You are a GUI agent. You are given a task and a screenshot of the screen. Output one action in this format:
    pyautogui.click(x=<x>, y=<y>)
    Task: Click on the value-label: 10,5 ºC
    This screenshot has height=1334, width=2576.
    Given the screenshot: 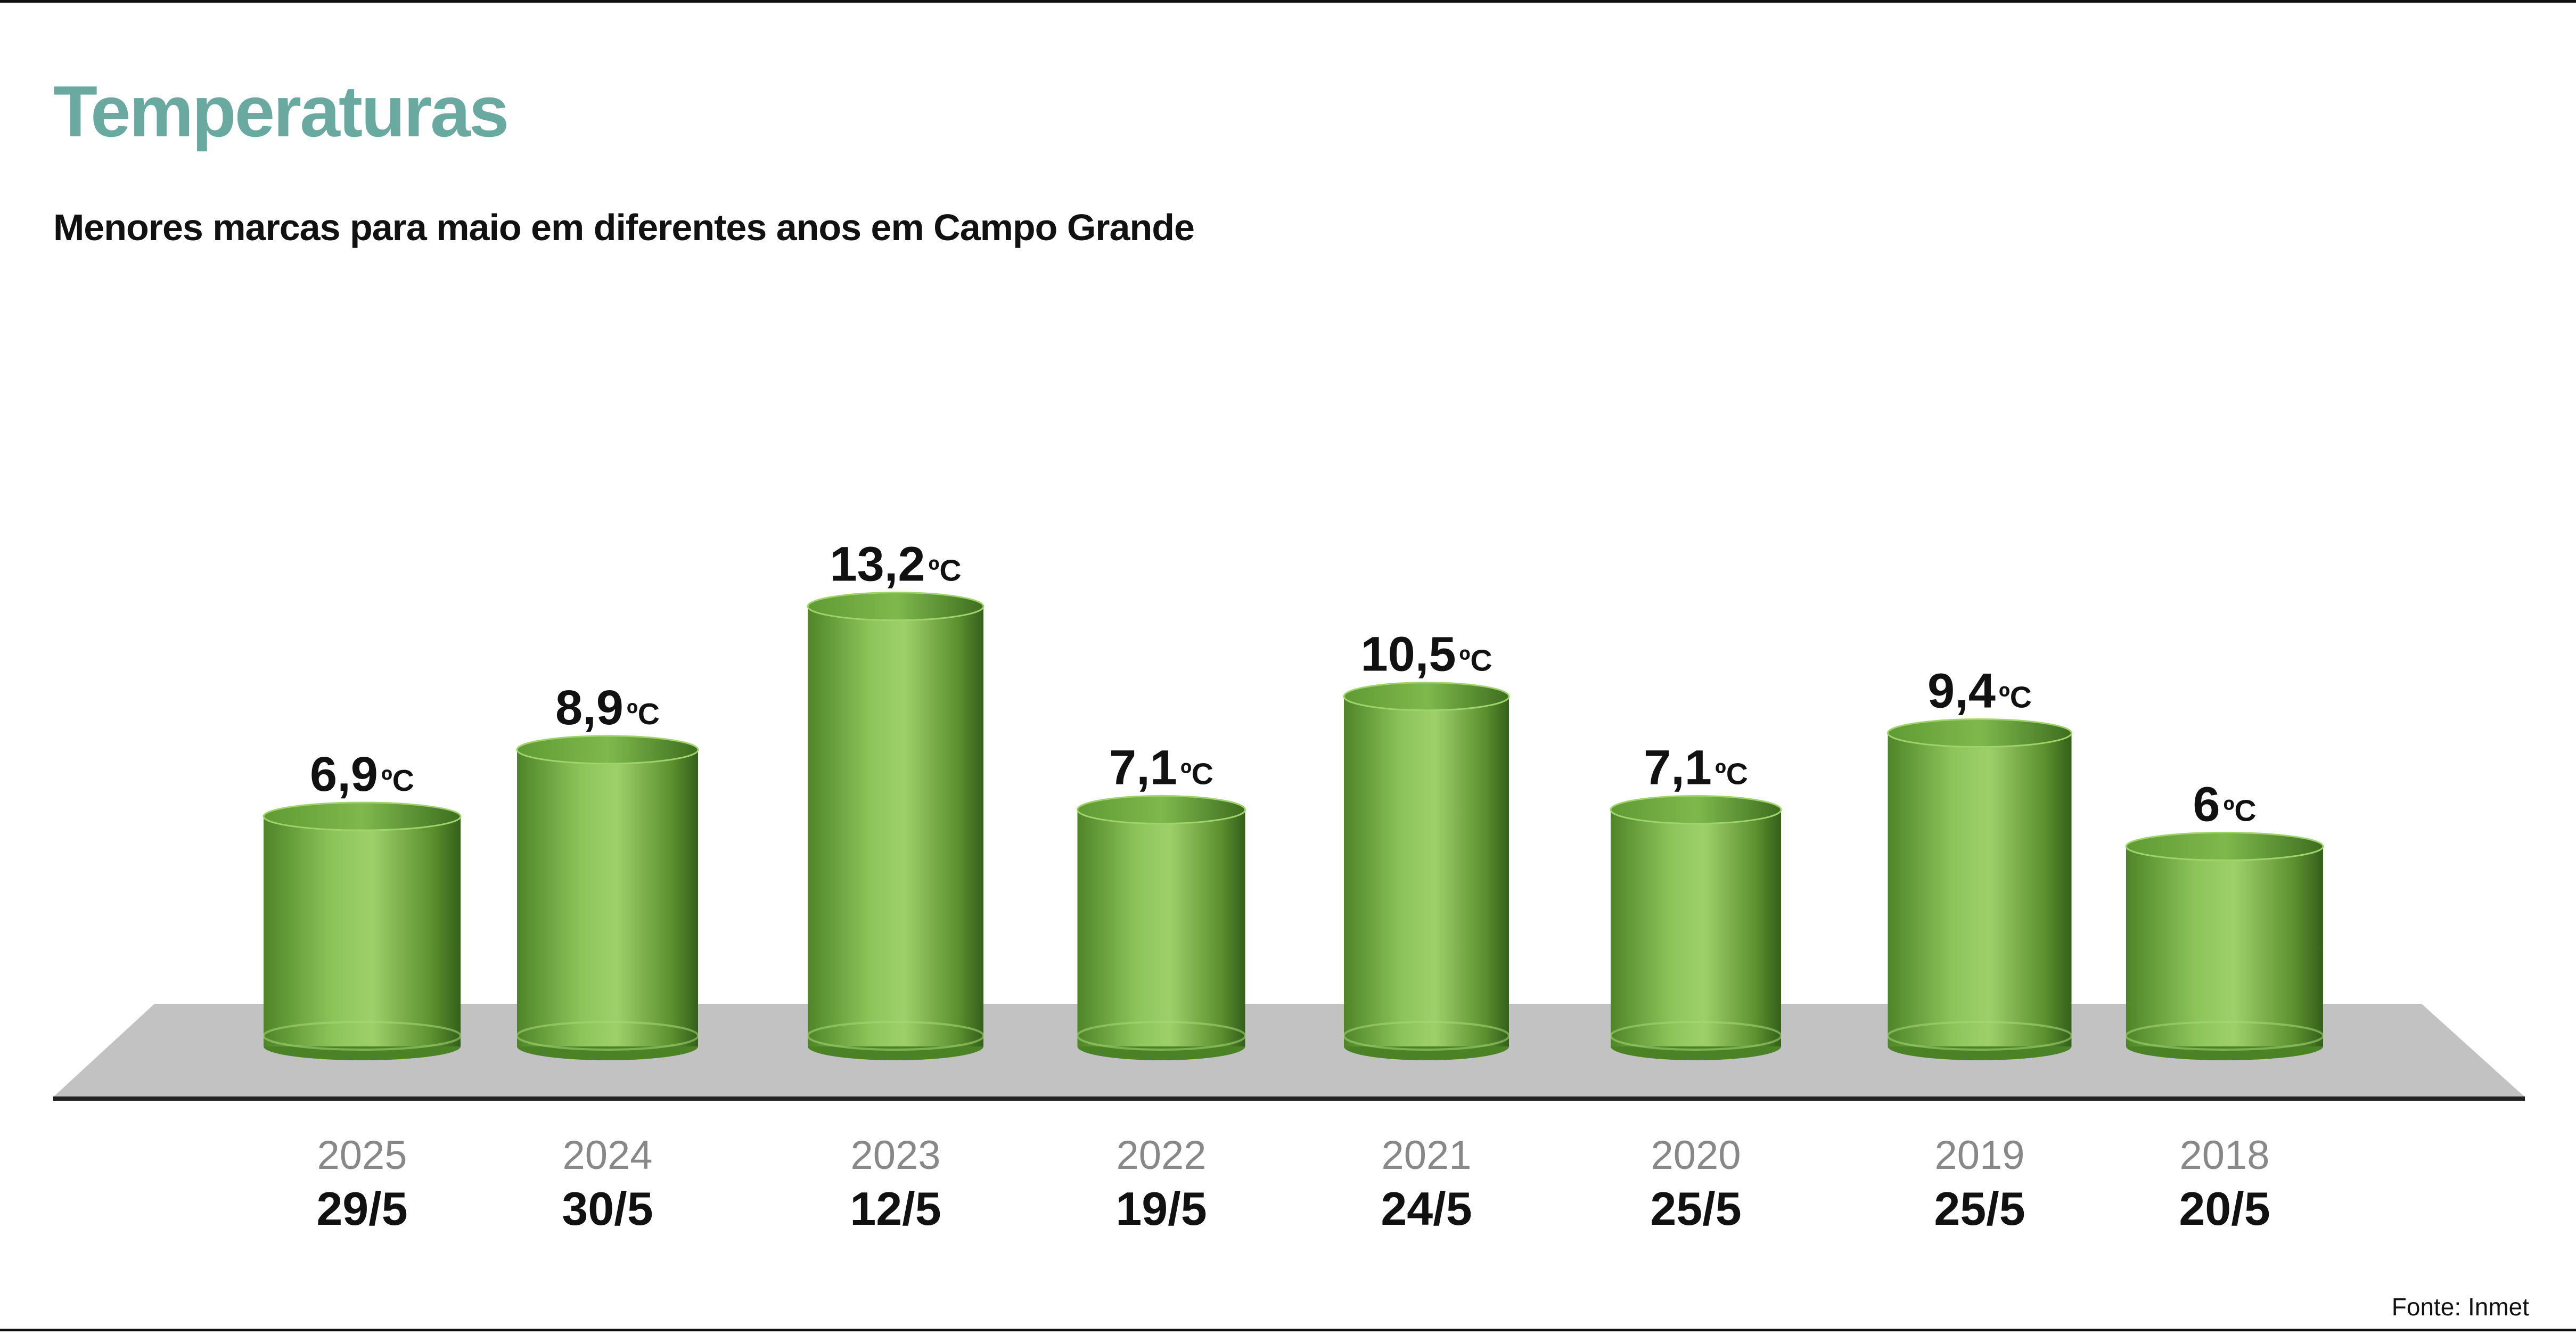 What is the action you would take?
    pyautogui.click(x=1426, y=654)
    